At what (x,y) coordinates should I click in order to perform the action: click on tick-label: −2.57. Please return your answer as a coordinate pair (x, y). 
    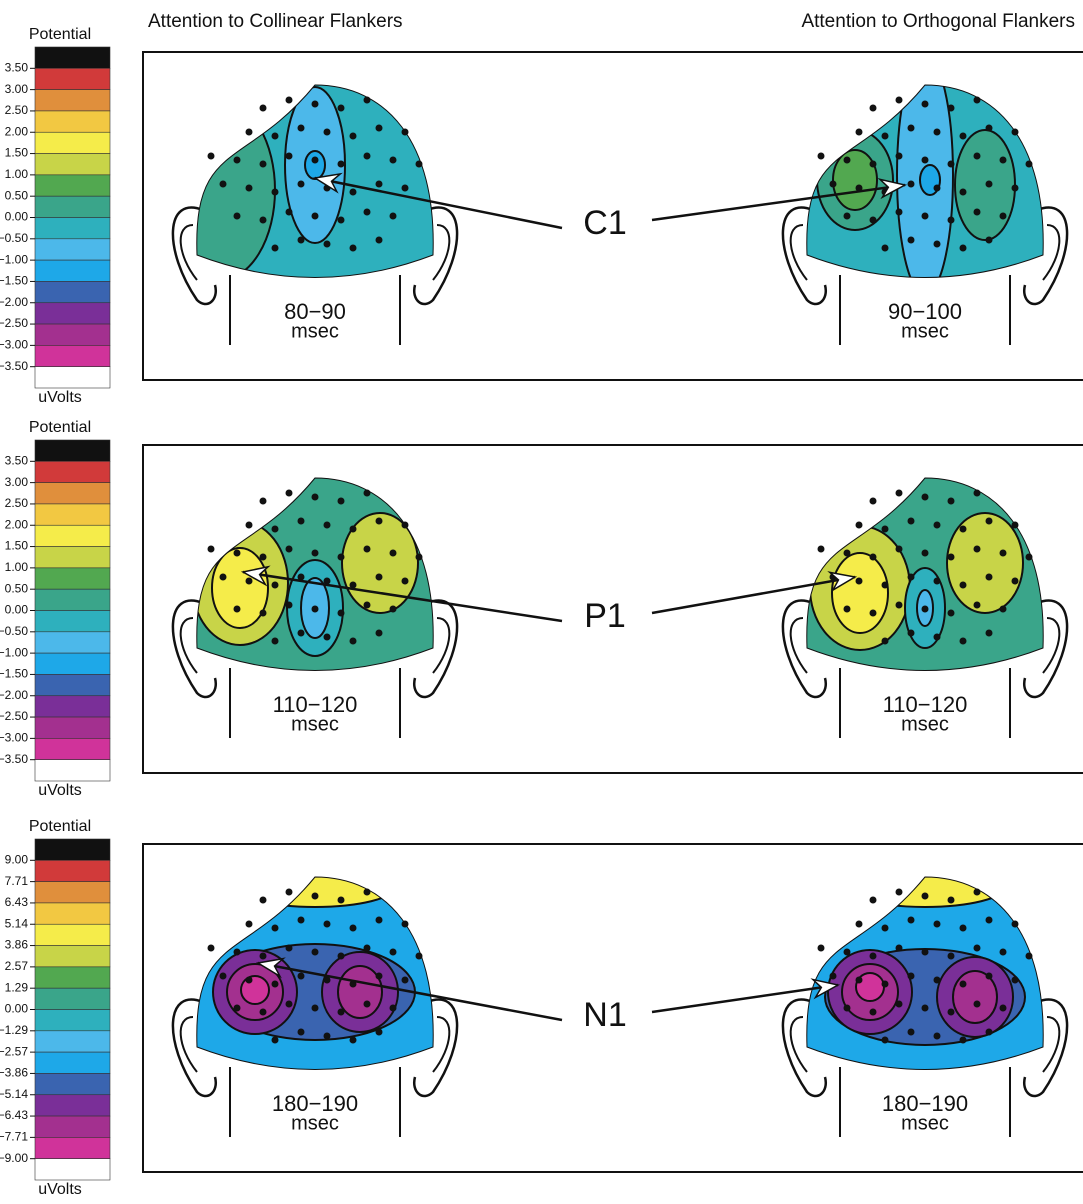
    Looking at the image, I should click on (14, 1051).